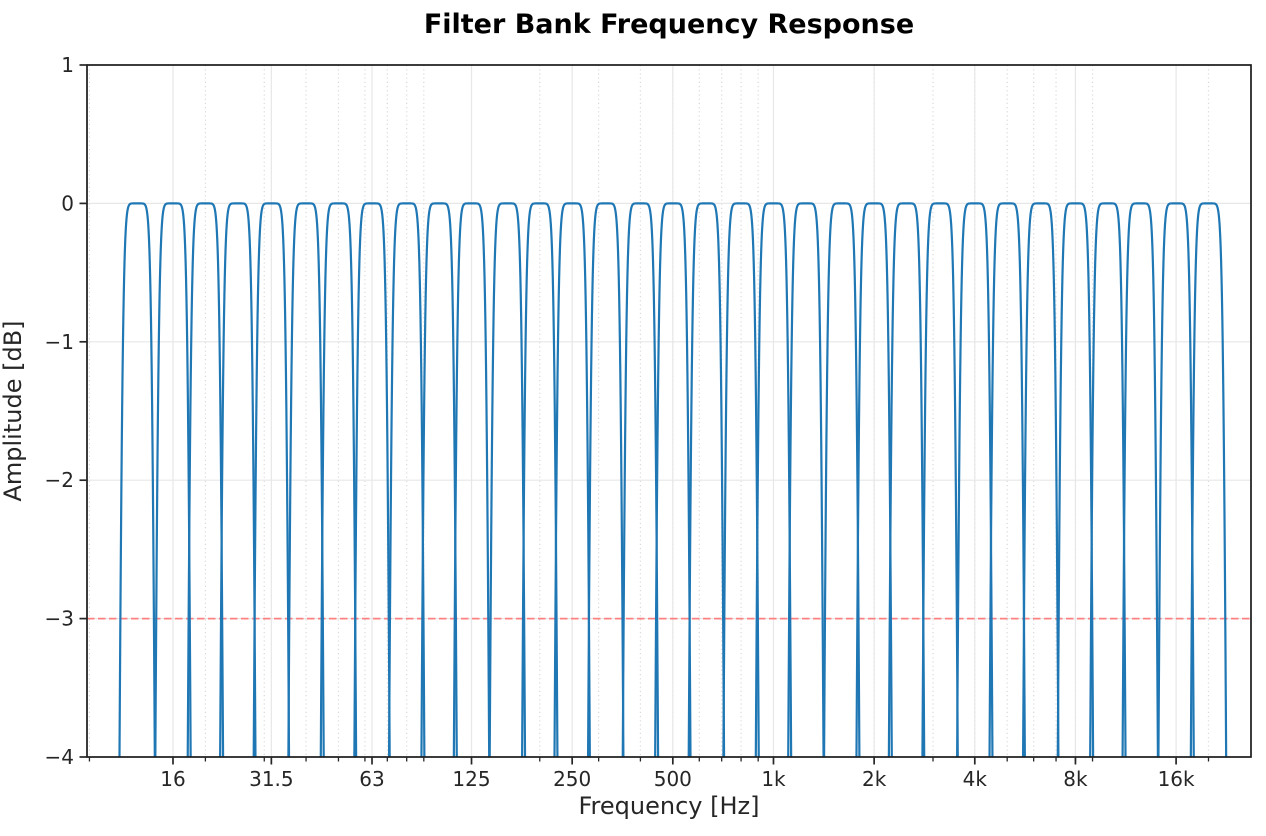 The height and width of the screenshot is (836, 1266). I want to click on x-tick-label: 8k, so click(1075, 779).